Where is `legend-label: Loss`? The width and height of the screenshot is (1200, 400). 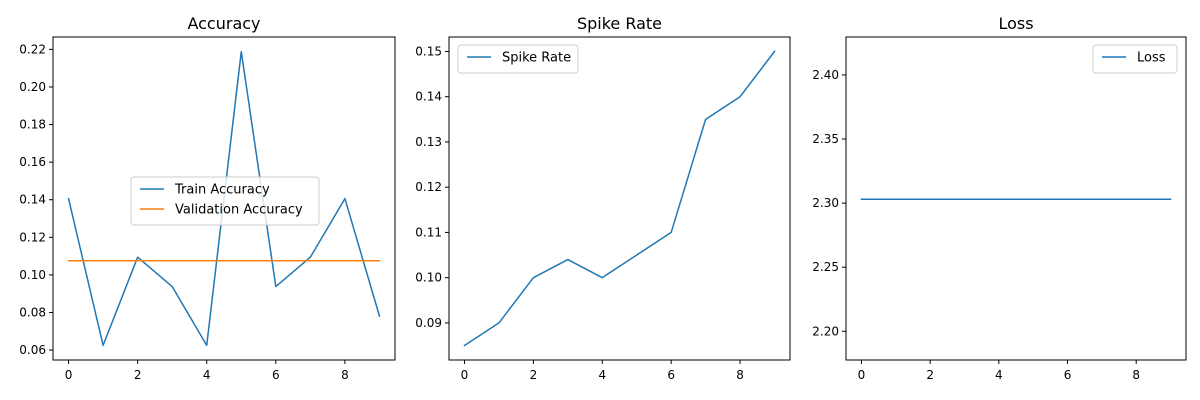
legend-label: Loss is located at coordinates (1151, 58).